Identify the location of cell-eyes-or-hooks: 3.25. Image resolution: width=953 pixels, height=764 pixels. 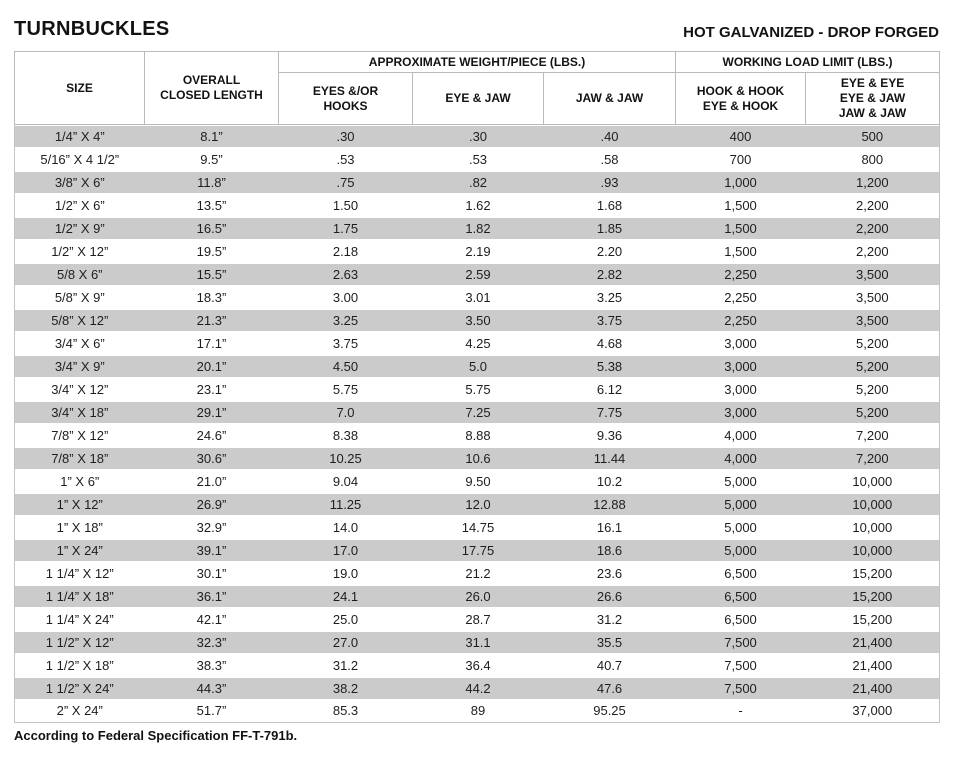
(345, 320).